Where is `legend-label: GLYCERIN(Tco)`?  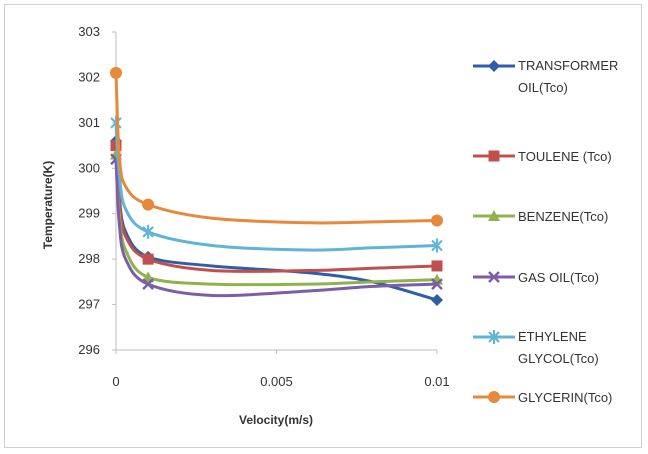 legend-label: GLYCERIN(Tco) is located at coordinates (565, 397).